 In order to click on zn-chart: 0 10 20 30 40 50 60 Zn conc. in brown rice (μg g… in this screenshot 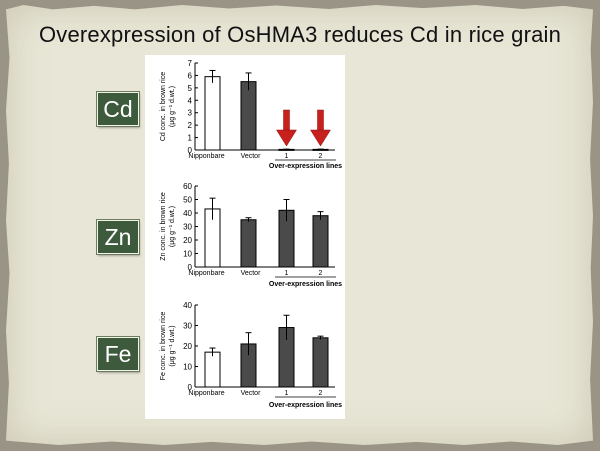, I will do `click(245, 238)`.